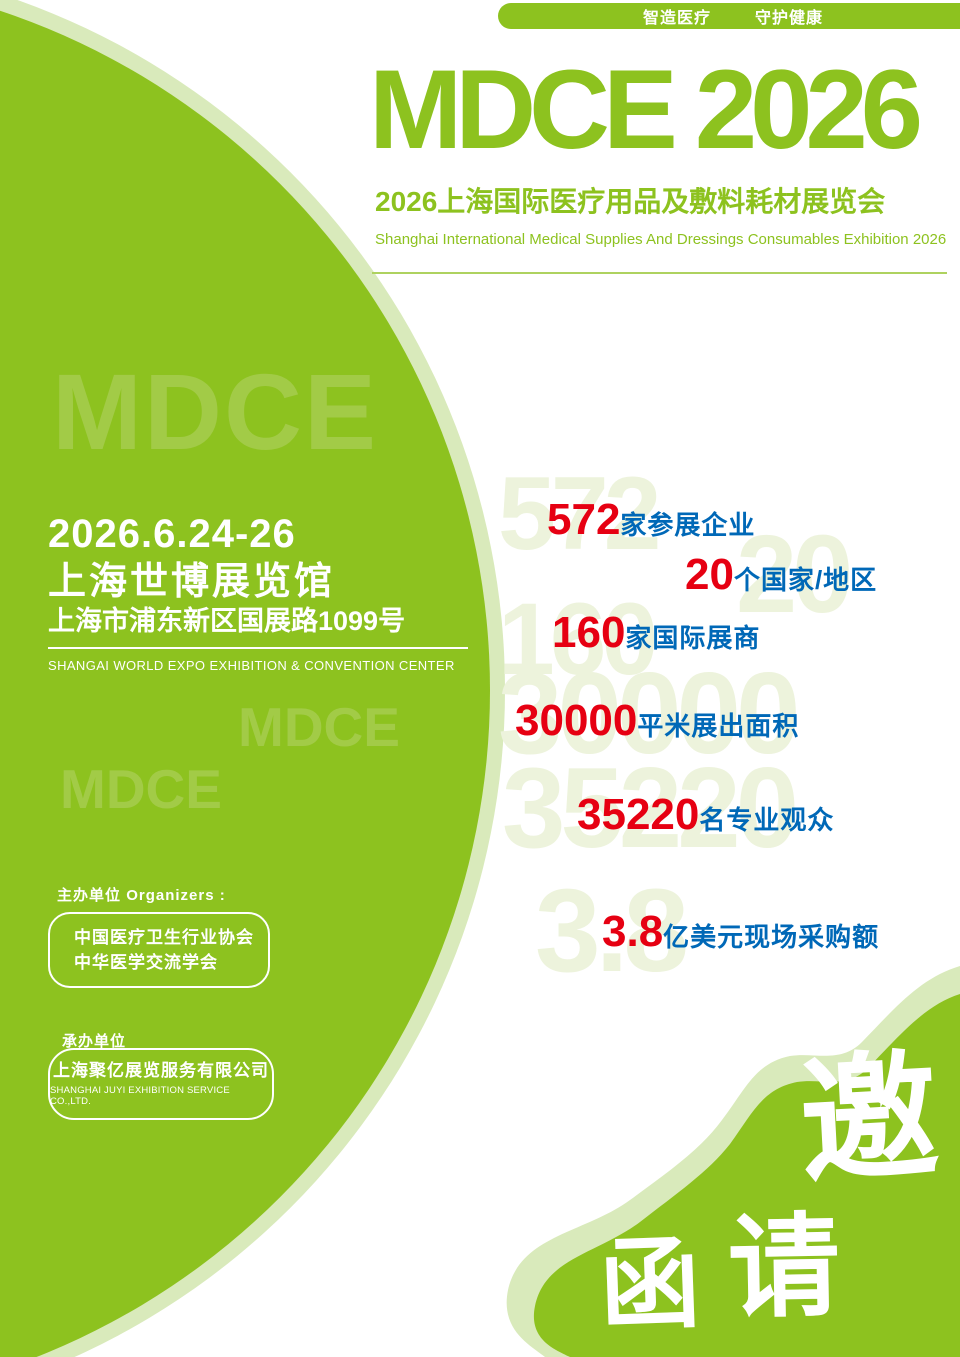  What do you see at coordinates (584, 519) in the screenshot?
I see `stat-value: 572` at bounding box center [584, 519].